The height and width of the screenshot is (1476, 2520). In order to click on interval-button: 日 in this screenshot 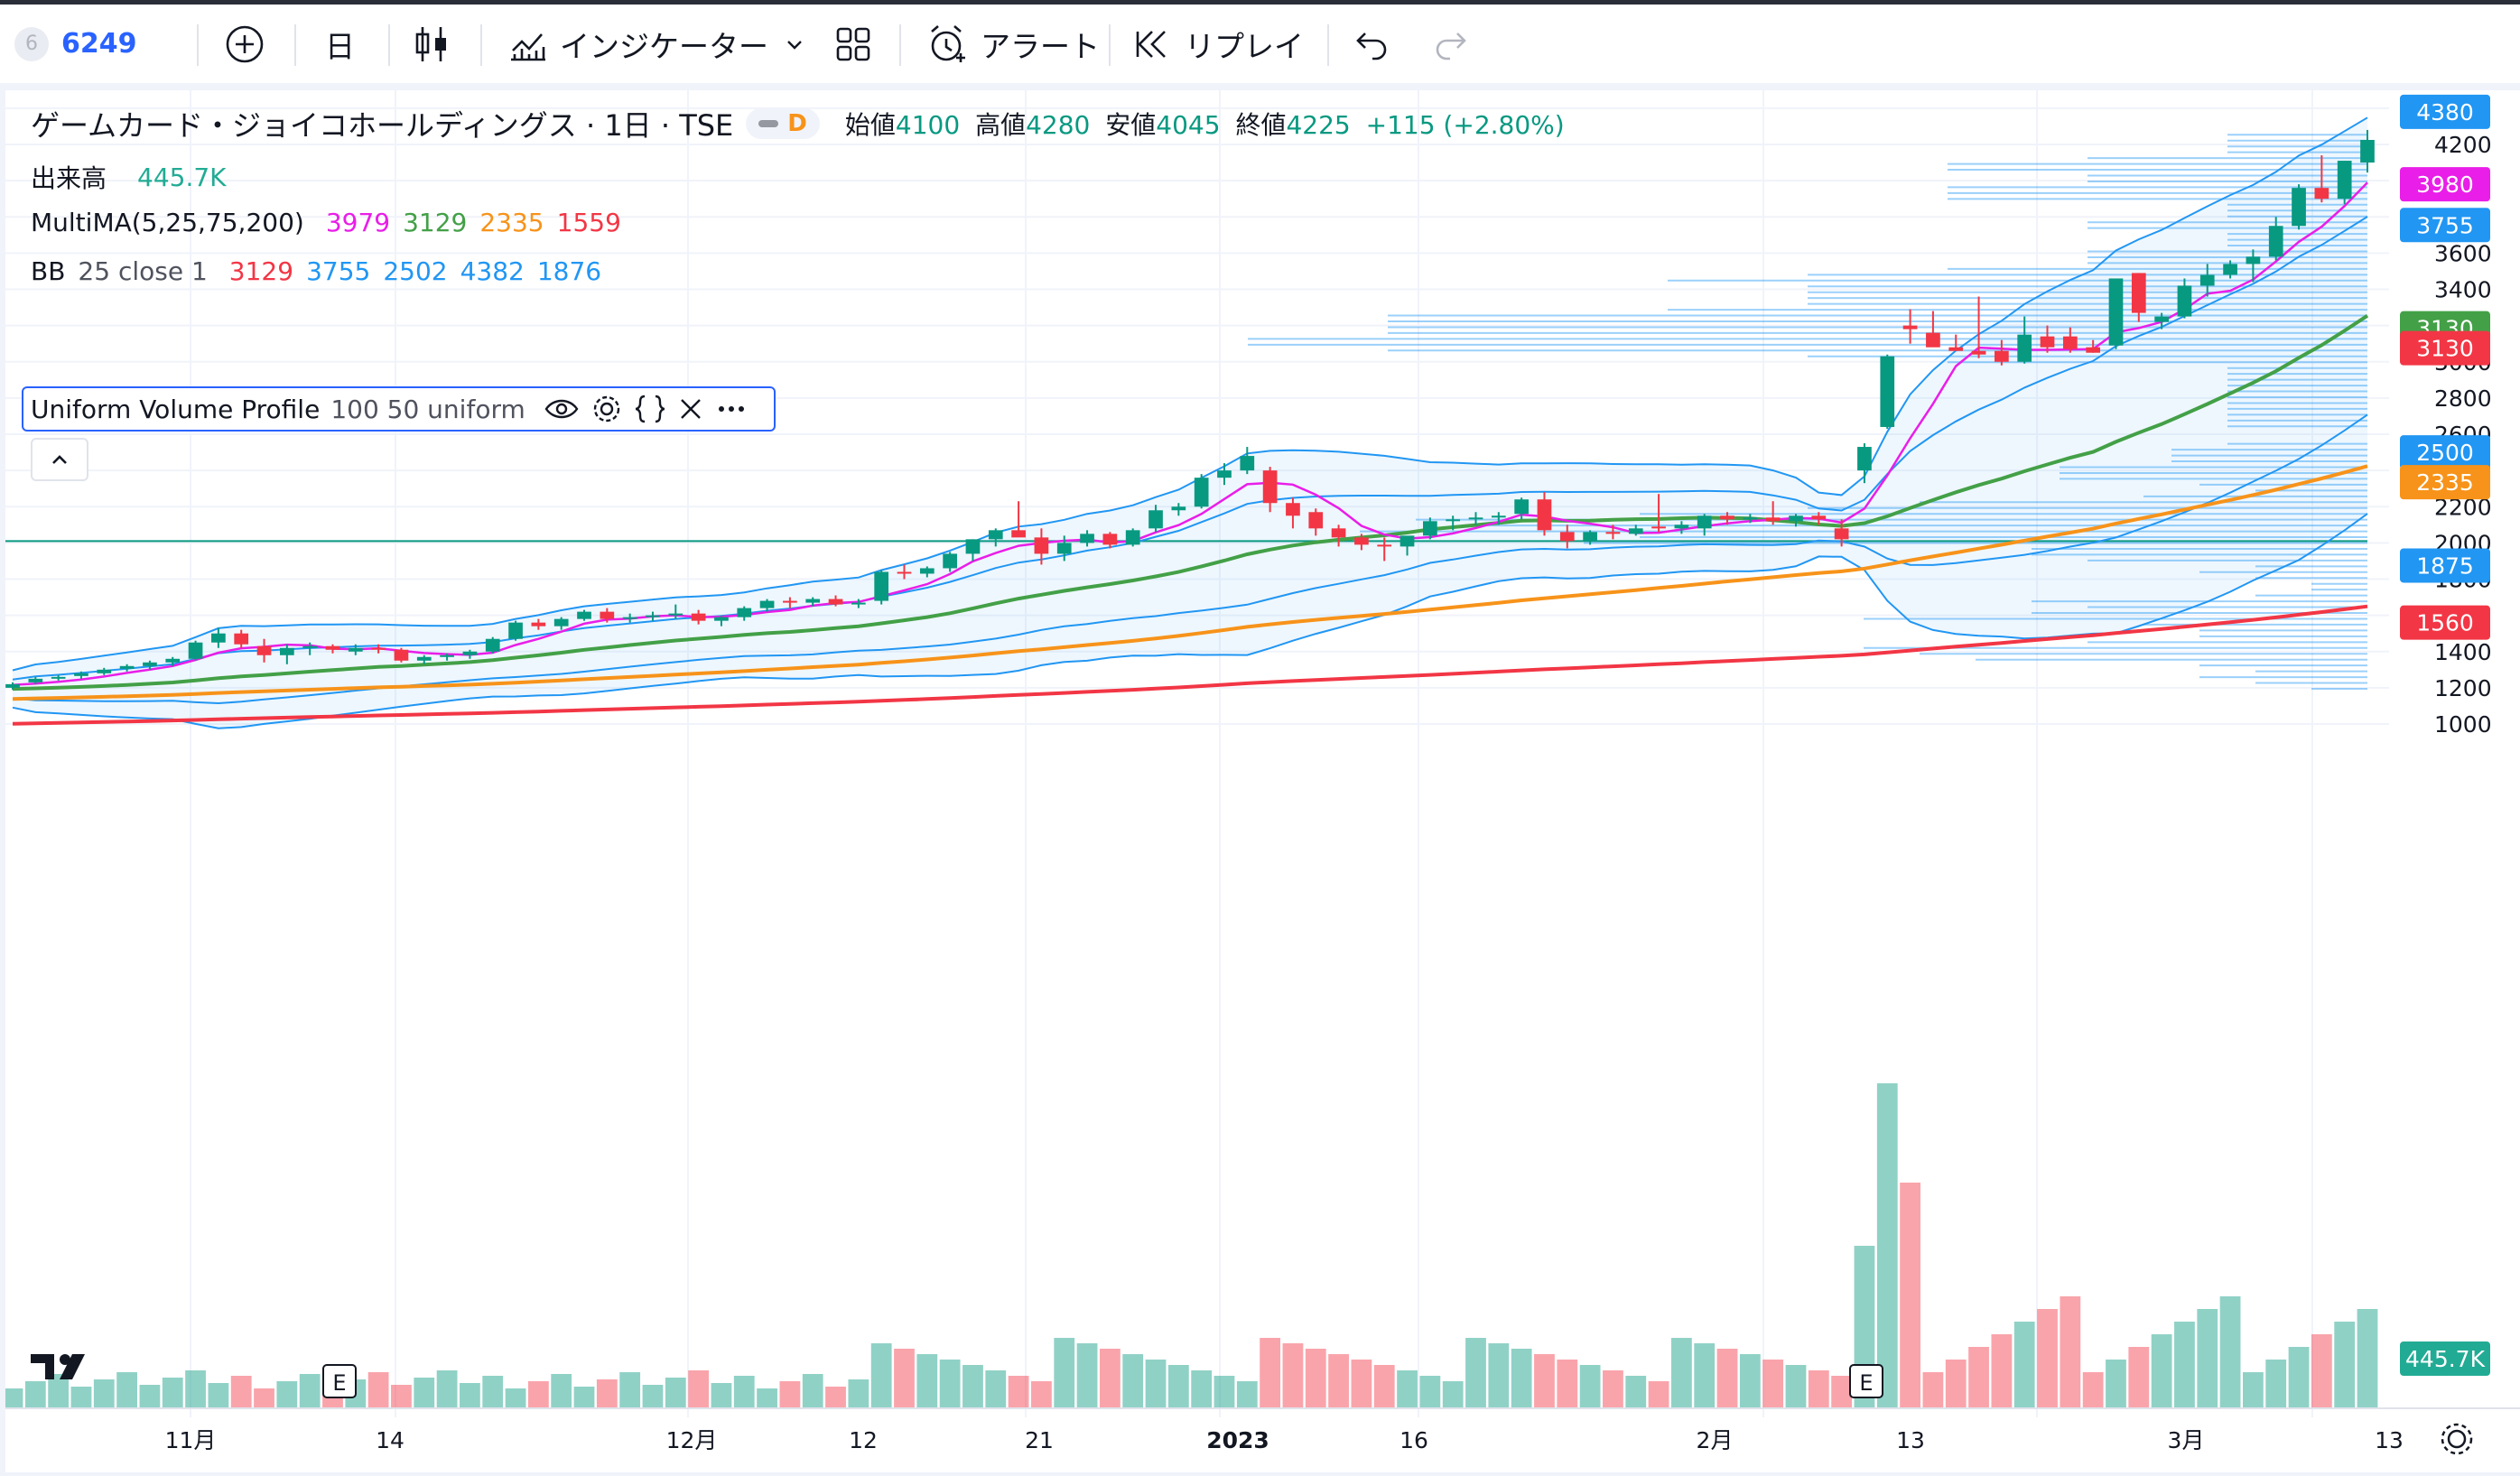, I will do `click(340, 44)`.